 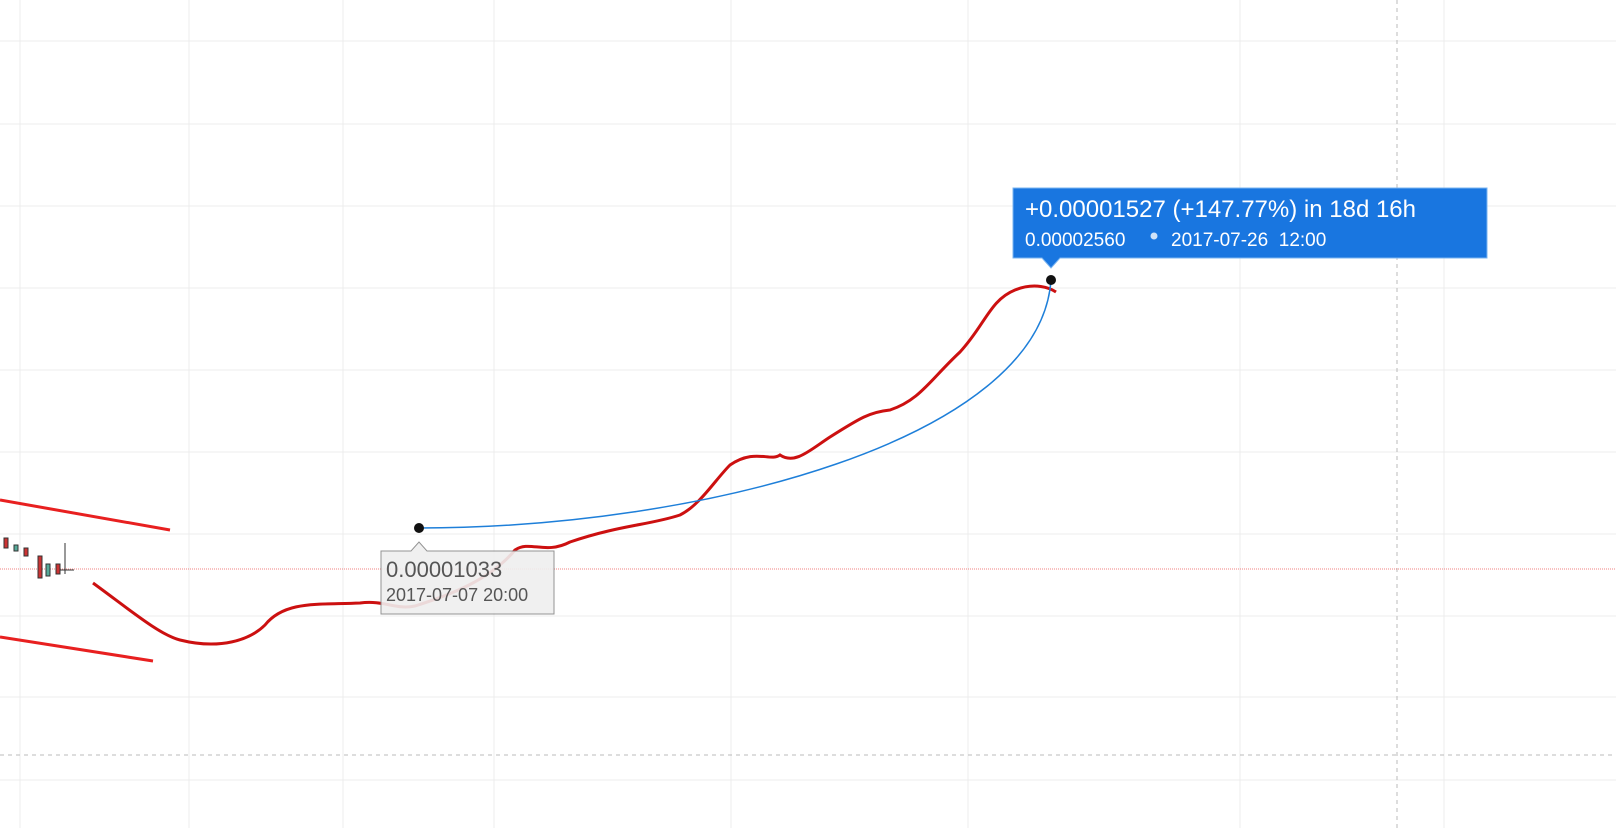 I want to click on start-price: 0.00001033, so click(x=444, y=569).